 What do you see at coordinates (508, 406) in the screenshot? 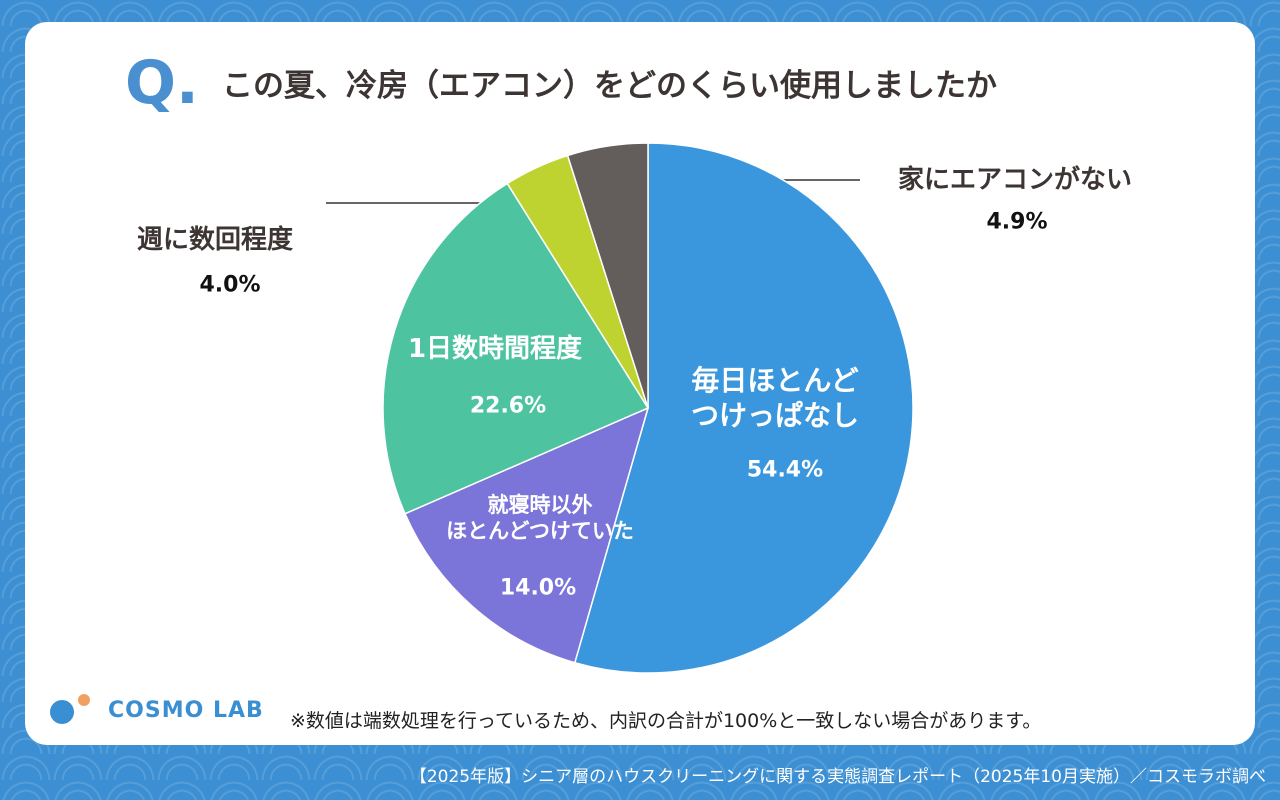
I see `value-label: 22.6%` at bounding box center [508, 406].